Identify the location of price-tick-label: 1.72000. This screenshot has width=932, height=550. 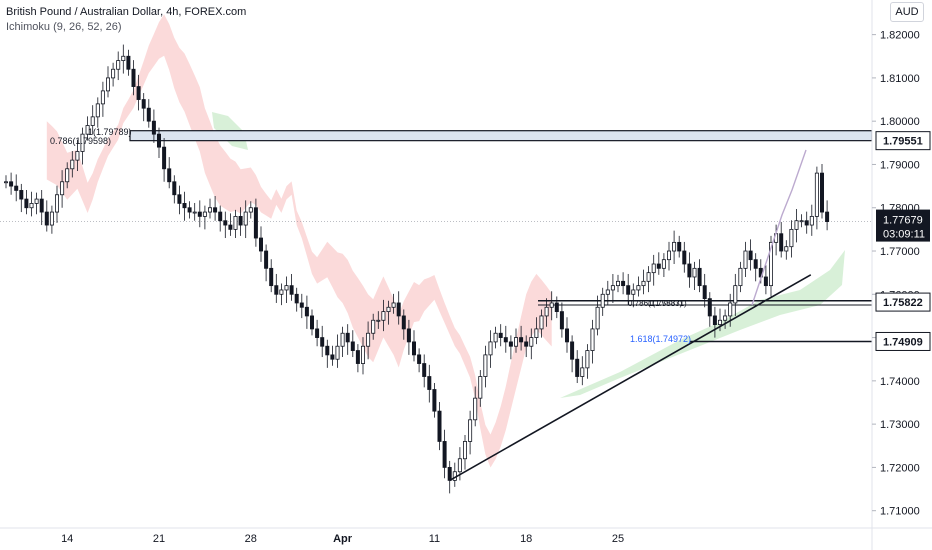
(900, 468).